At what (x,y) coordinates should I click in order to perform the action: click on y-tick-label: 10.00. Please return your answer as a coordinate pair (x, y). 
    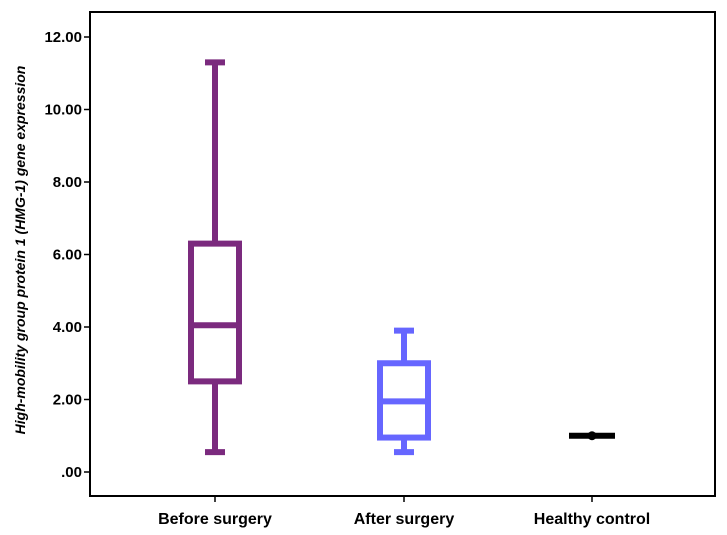
    Looking at the image, I should click on (63, 110).